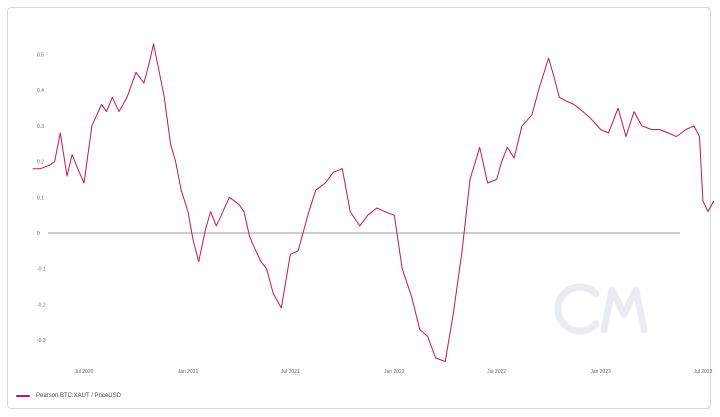 Image resolution: width=720 pixels, height=417 pixels. What do you see at coordinates (601, 309) in the screenshot?
I see `cm-watermark-logo` at bounding box center [601, 309].